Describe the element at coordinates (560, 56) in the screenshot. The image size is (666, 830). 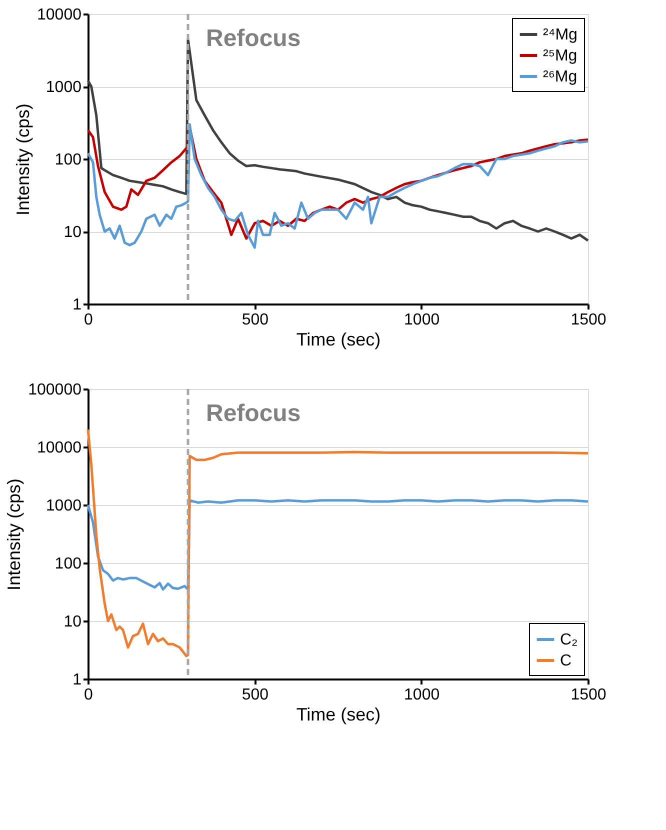
I see `legend-label: ²⁵Mg` at that location.